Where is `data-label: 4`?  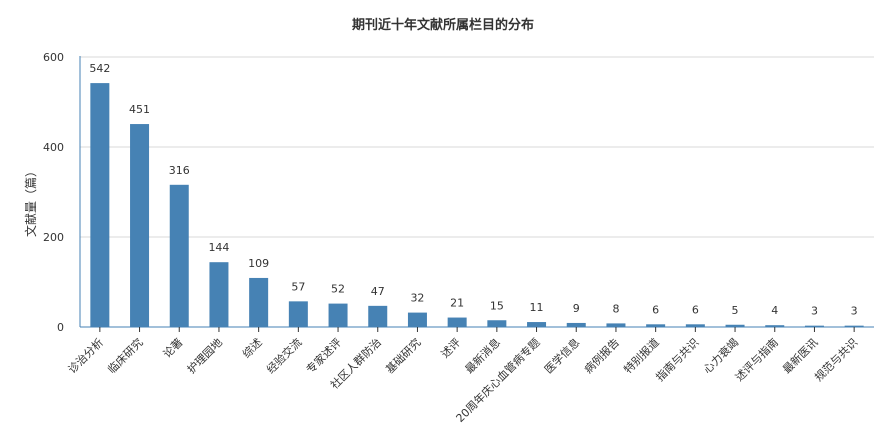 data-label: 4 is located at coordinates (774, 310).